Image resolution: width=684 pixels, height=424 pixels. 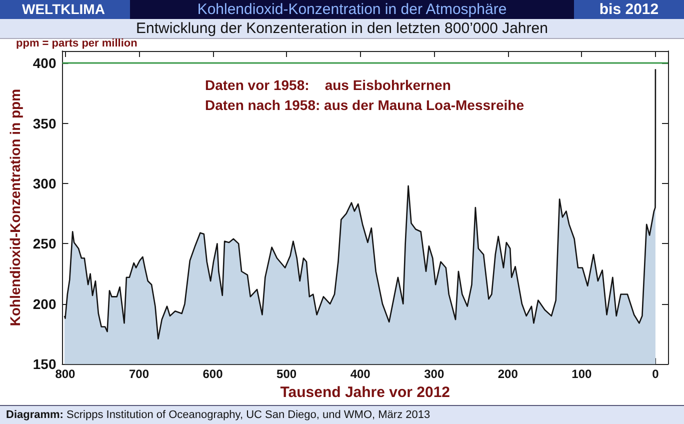 What do you see at coordinates (342, 29) in the screenshot?
I see `chart-subtitle: Entwicklung der Konzenteration in den letzten 800’000 Jahren` at bounding box center [342, 29].